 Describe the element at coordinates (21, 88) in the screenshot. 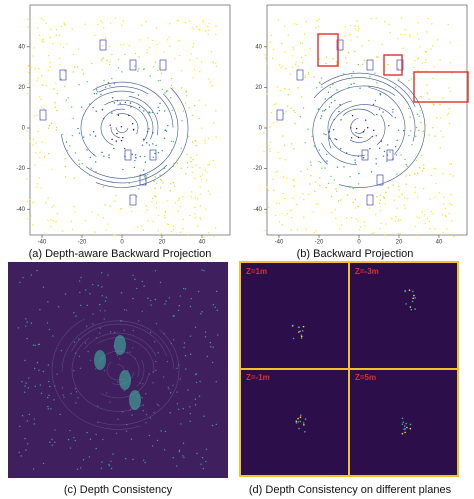

I see `y-tick-label: 20` at that location.